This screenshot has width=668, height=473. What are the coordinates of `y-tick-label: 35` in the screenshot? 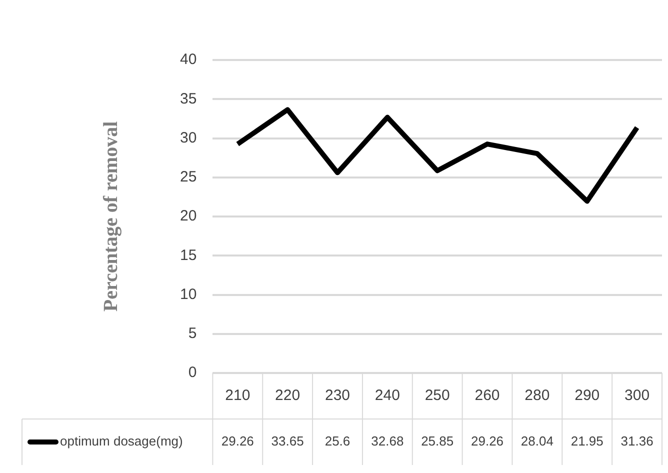 It's located at (188, 99).